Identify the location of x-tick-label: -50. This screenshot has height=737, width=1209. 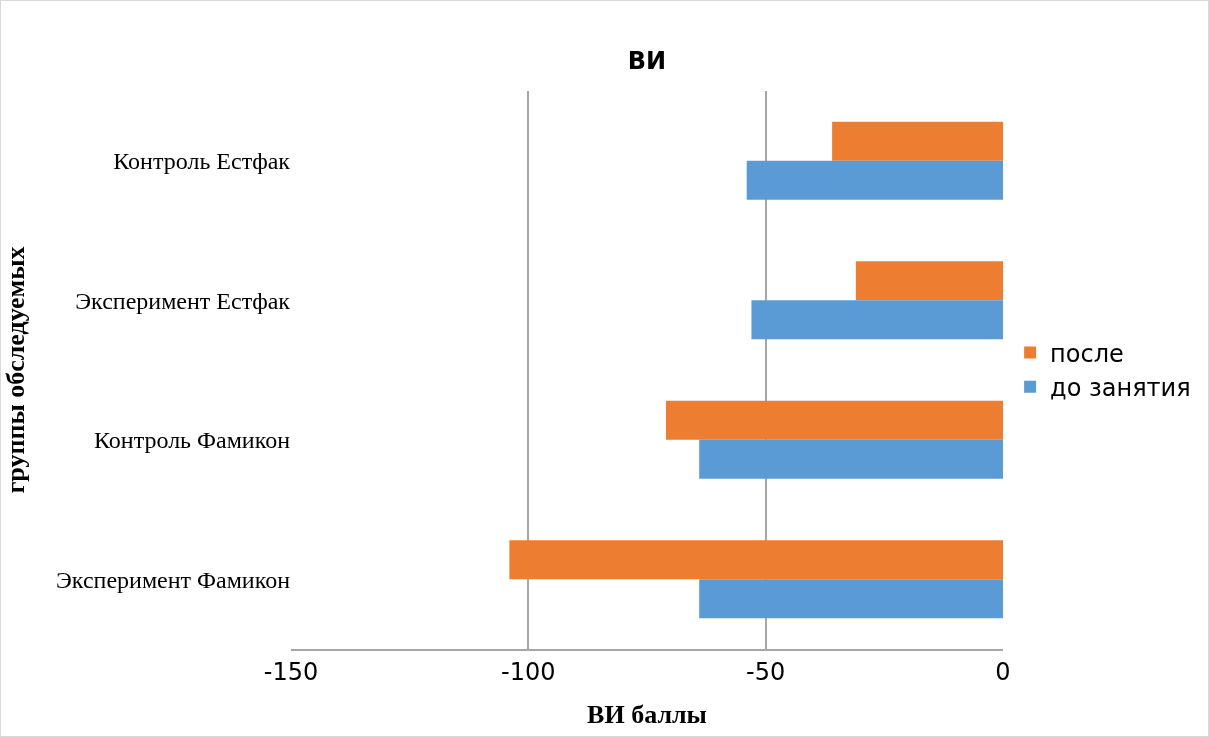
(766, 671).